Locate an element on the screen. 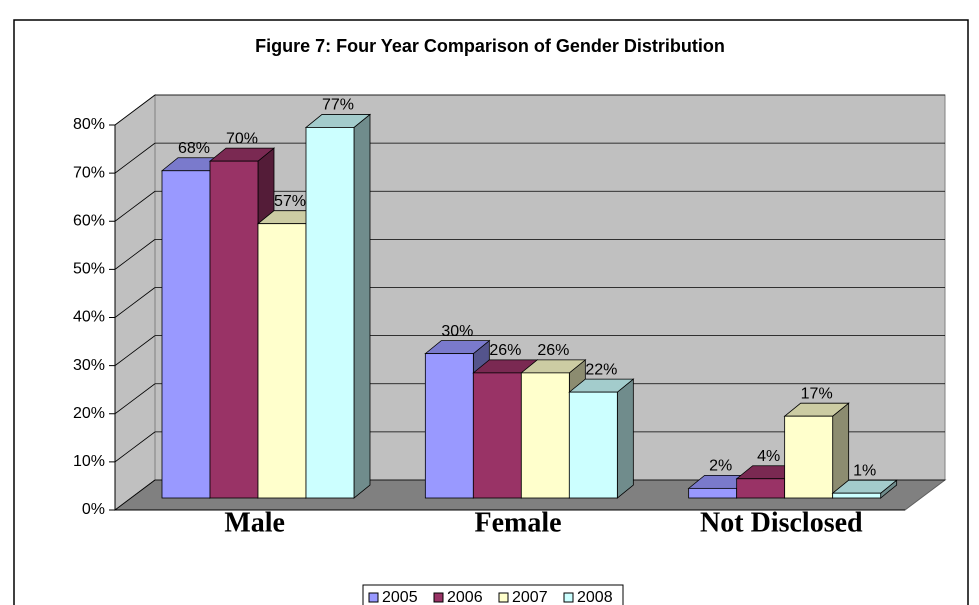 Image resolution: width=979 pixels, height=605 pixels. y-tick-label: 10% is located at coordinates (89, 461).